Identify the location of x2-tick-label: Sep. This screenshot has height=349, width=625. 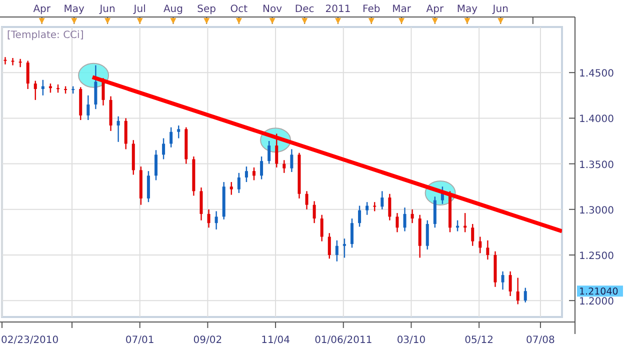
(206, 9).